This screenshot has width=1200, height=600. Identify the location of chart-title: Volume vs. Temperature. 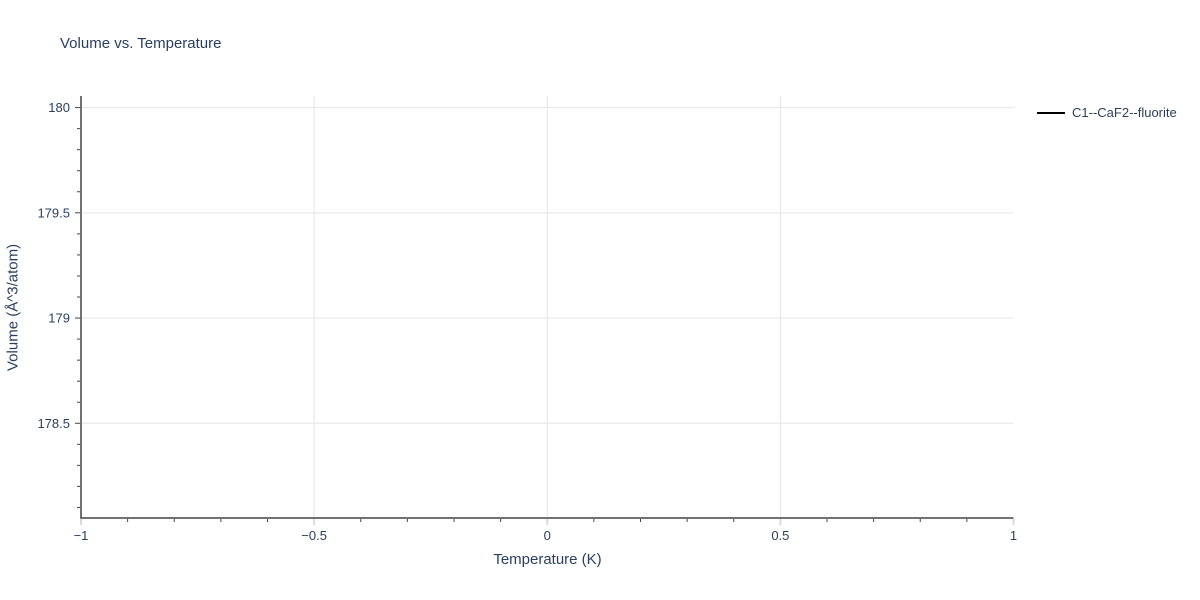
(141, 43).